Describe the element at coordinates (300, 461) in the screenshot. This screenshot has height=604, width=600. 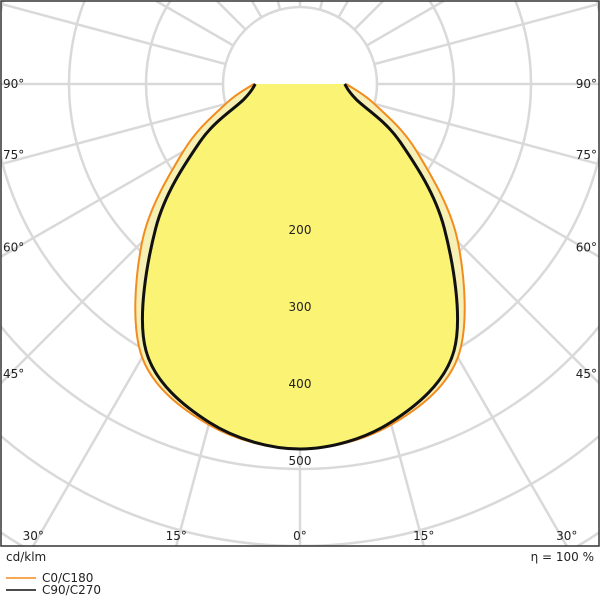
I see `r-tick-label: 500` at that location.